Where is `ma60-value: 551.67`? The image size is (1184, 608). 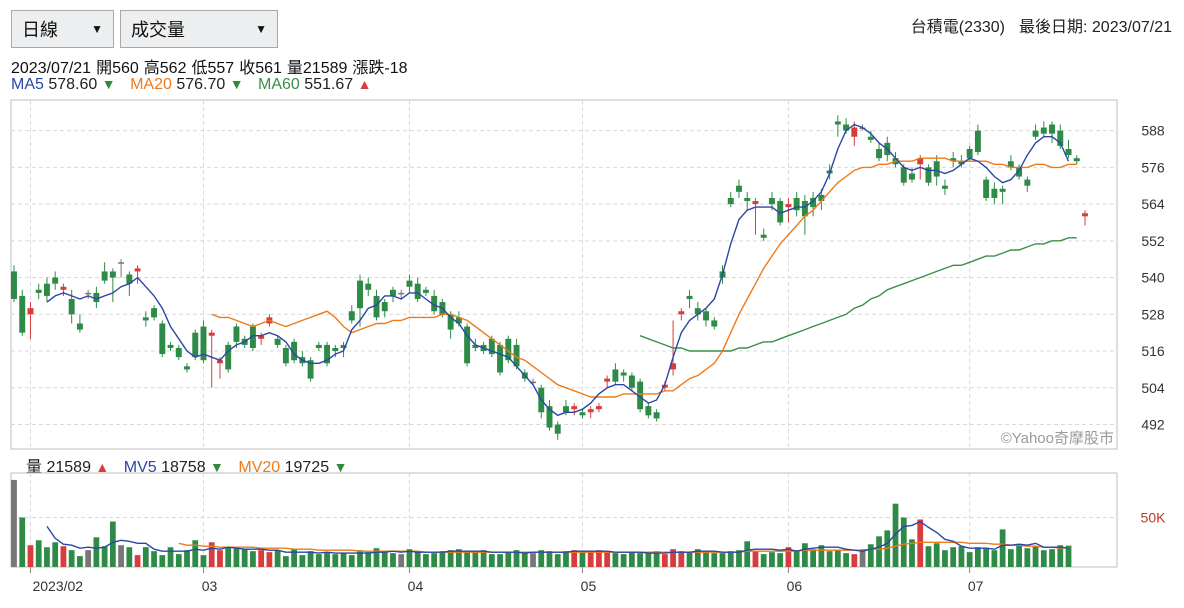
ma60-value: 551.67 is located at coordinates (329, 84).